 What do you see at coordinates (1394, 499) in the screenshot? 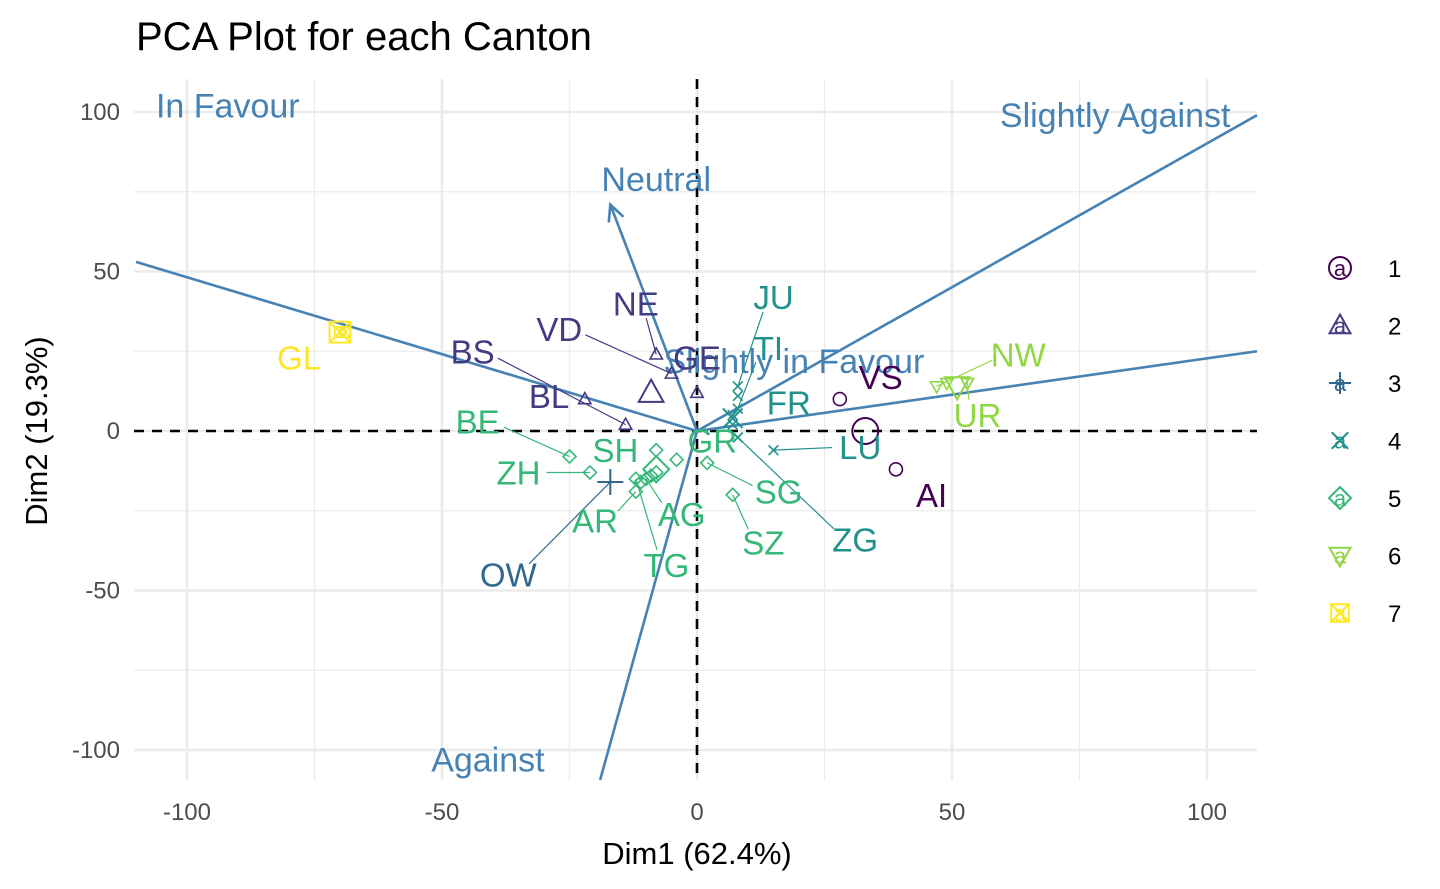
I see `legend-label: 5` at bounding box center [1394, 499].